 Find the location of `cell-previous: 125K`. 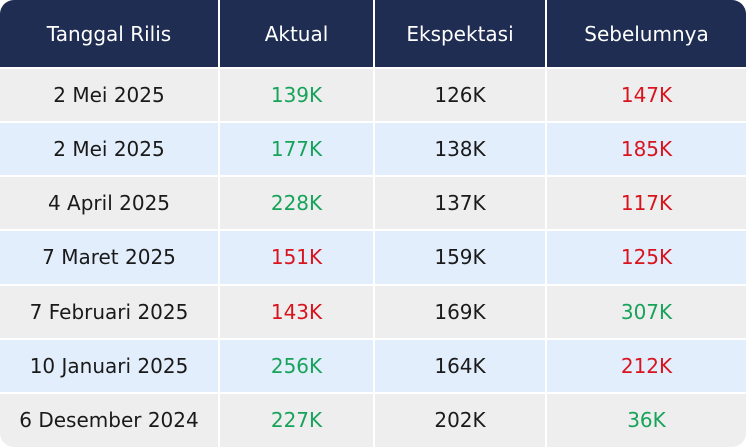

cell-previous: 125K is located at coordinates (646, 257).